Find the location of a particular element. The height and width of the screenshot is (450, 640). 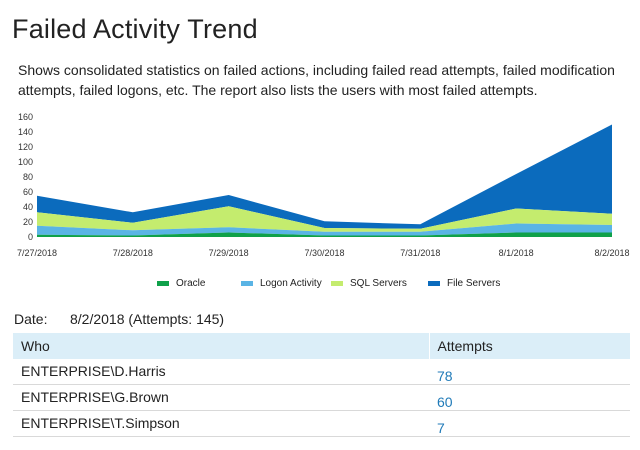

date-value: 8/2/2018 (Attempts: 145) is located at coordinates (147, 319).